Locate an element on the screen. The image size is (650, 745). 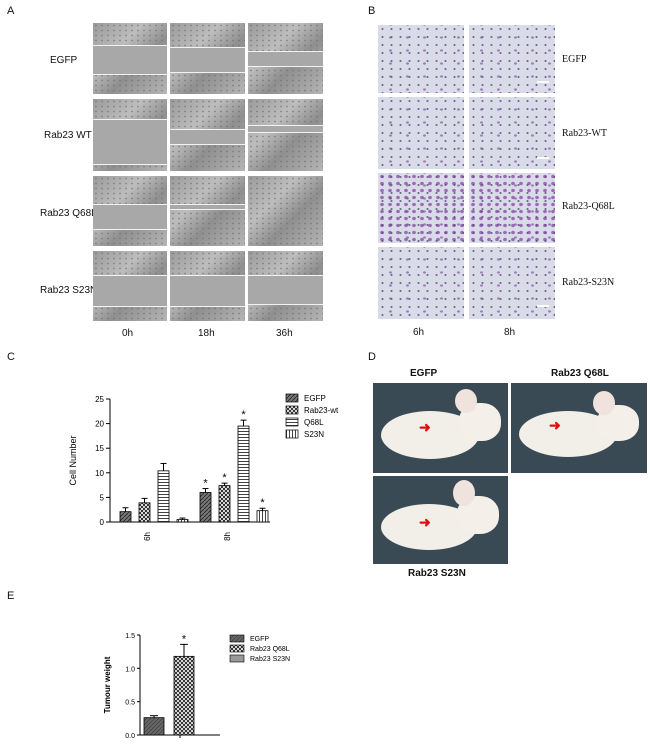
bar-s23n-6h is located at coordinates (182, 521).